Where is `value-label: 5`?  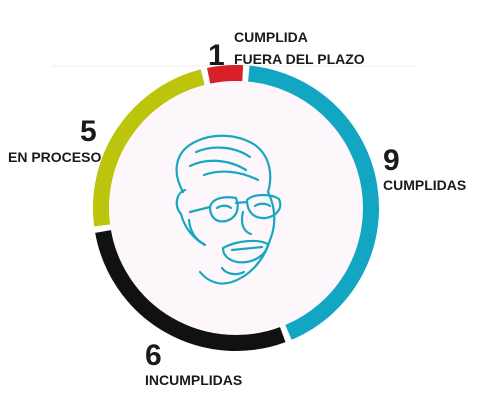
value-label: 5 is located at coordinates (88, 131).